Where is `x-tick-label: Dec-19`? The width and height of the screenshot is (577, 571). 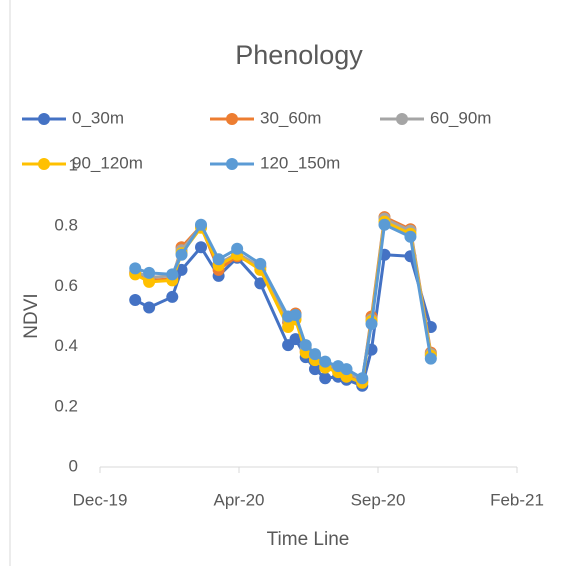
x-tick-label: Dec-19 is located at coordinates (100, 499).